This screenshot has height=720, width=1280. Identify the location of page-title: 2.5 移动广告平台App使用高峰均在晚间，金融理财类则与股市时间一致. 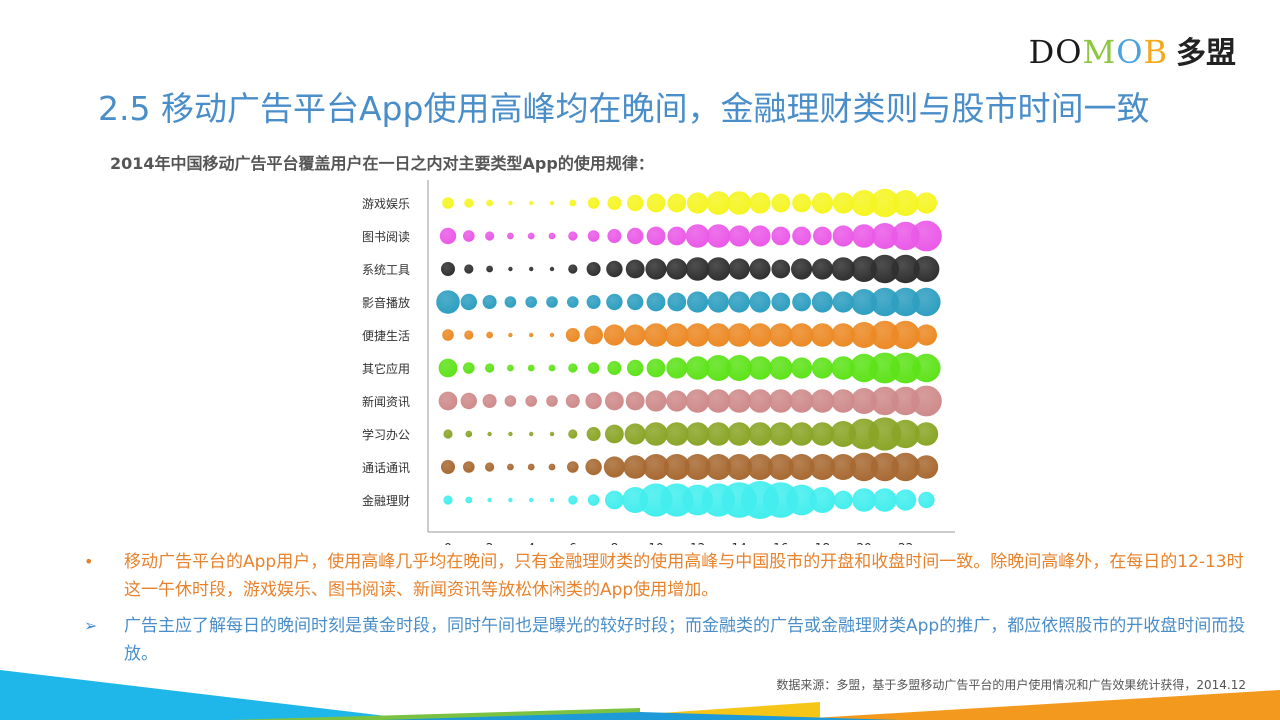
(624, 108).